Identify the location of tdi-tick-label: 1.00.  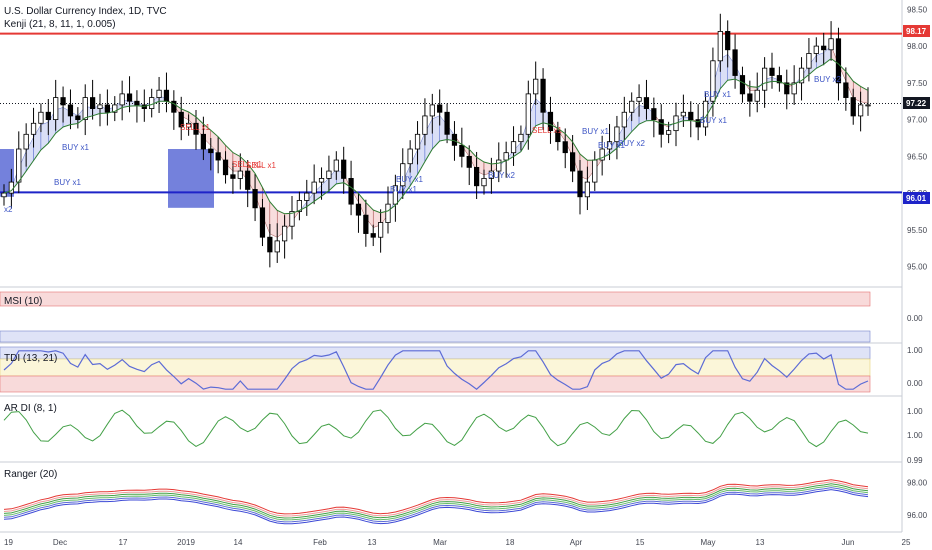
(915, 350).